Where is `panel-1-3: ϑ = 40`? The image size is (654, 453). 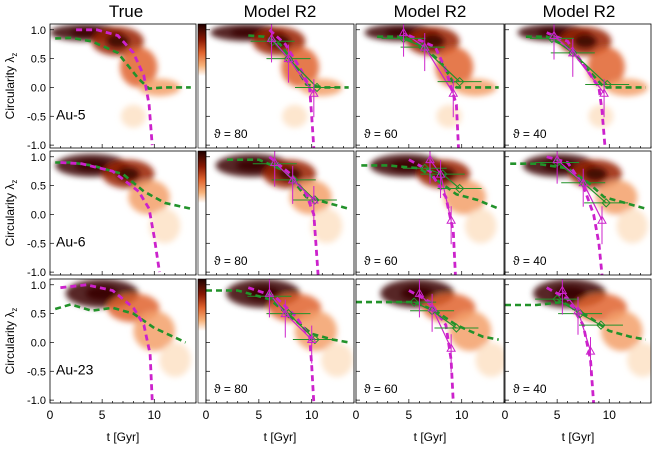 panel-1-3: ϑ = 40 is located at coordinates (578, 213).